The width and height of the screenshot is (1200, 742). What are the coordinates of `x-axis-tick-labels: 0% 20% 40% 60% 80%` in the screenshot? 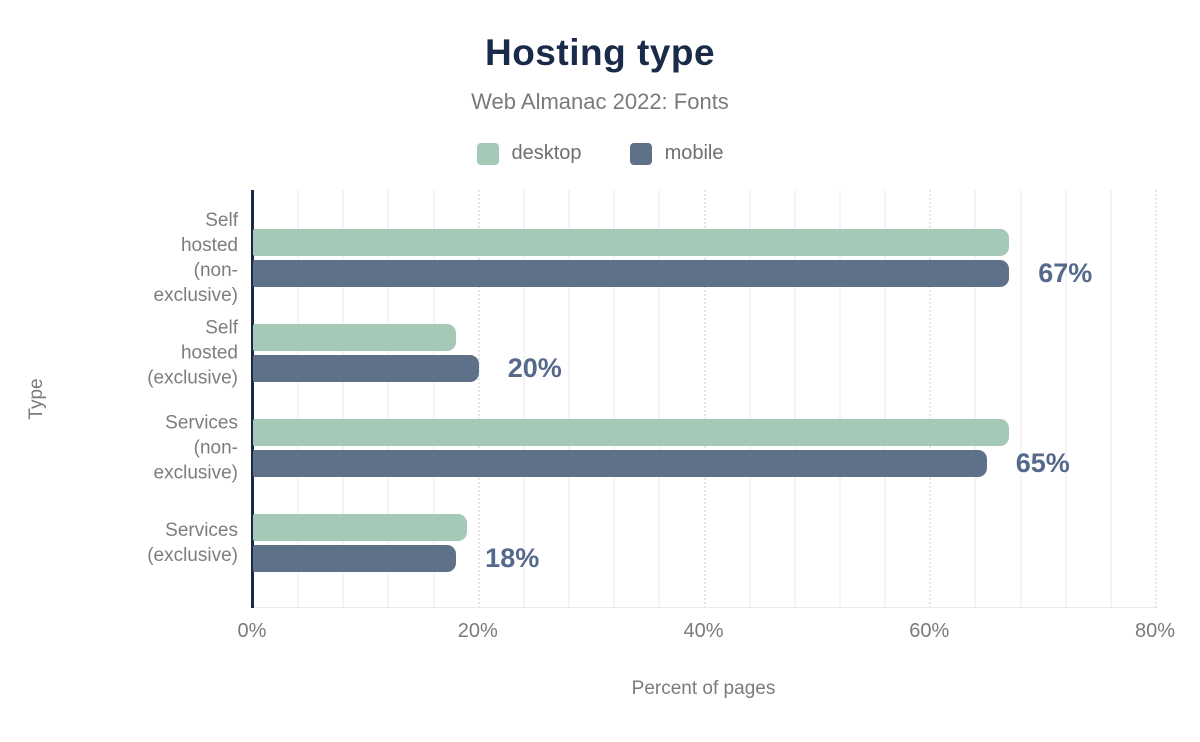 It's located at (706, 633).